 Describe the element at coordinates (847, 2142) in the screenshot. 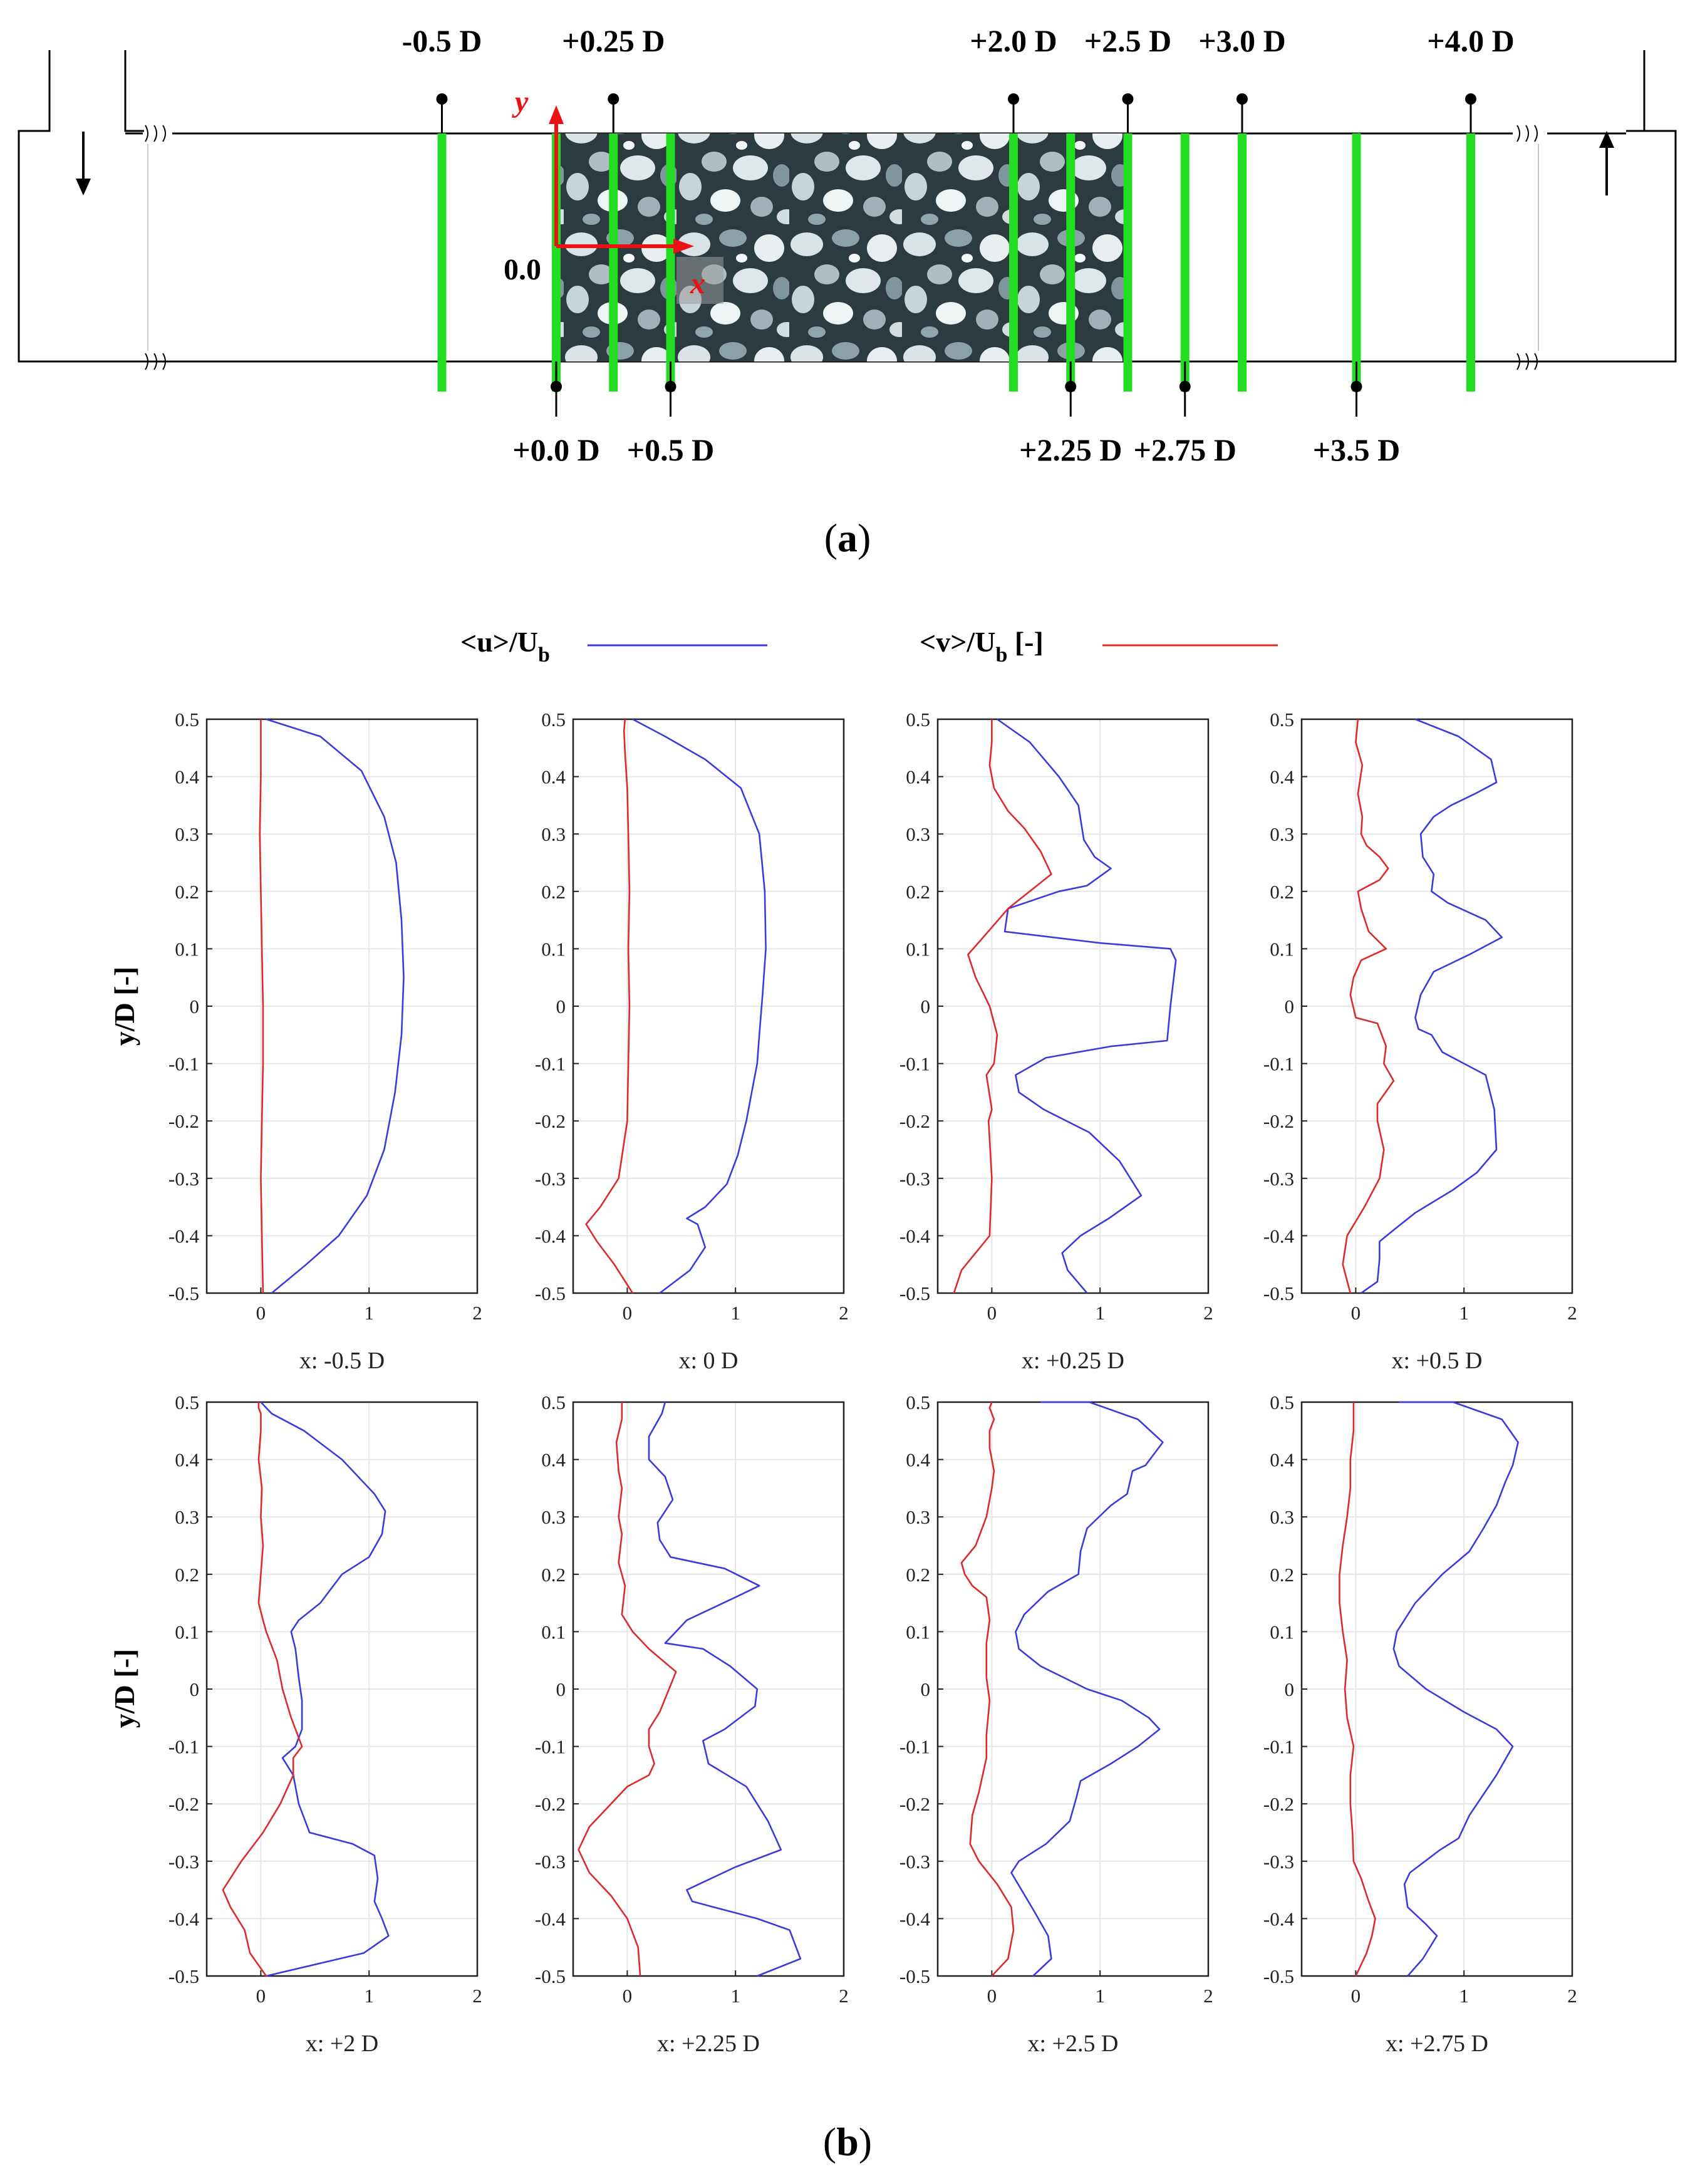

I see `panel-b-caption-letter: b` at that location.